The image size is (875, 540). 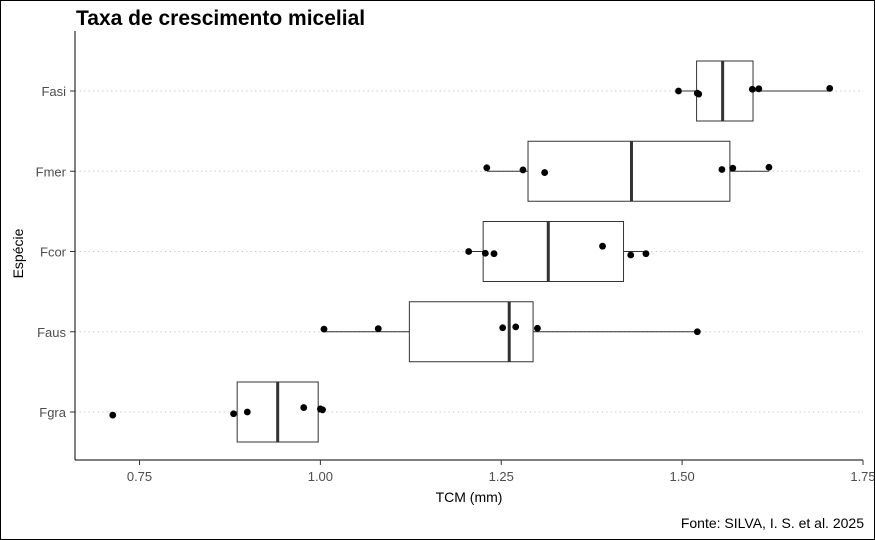 What do you see at coordinates (320, 476) in the screenshot?
I see `x-tick-label: 1.00` at bounding box center [320, 476].